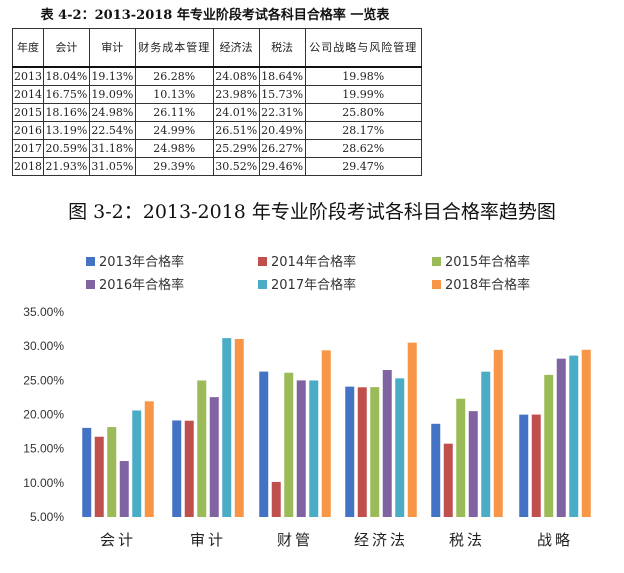 The height and width of the screenshot is (573, 624). I want to click on y-tick-label: 30.00%, so click(43, 346).